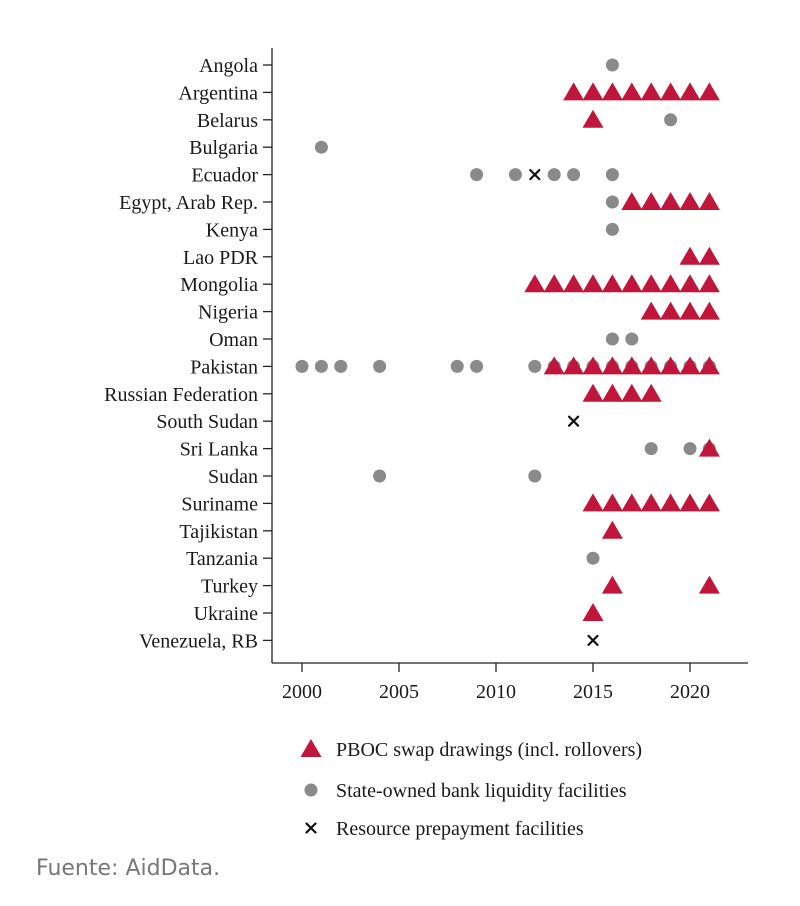 The height and width of the screenshot is (906, 800). I want to click on y-tick-label: Lao PDR, so click(221, 258).